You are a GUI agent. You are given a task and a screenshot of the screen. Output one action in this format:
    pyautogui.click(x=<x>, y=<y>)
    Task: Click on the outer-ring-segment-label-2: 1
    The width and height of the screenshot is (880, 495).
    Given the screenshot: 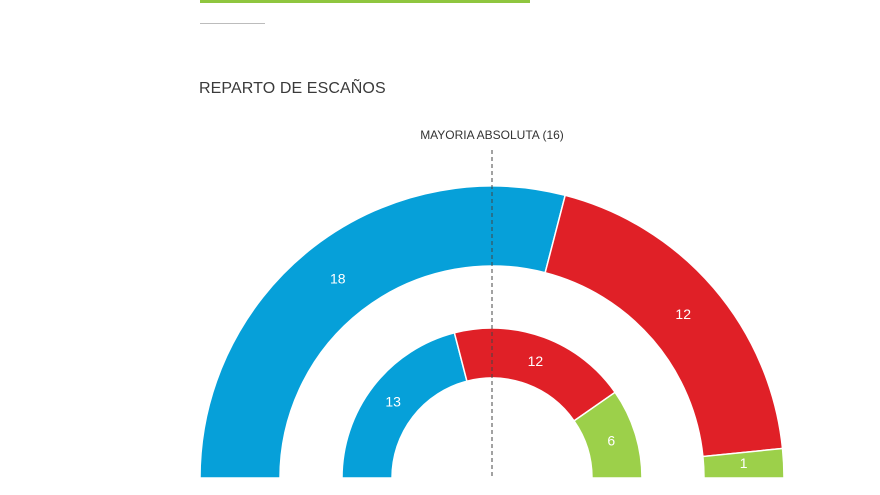 What is the action you would take?
    pyautogui.click(x=744, y=463)
    